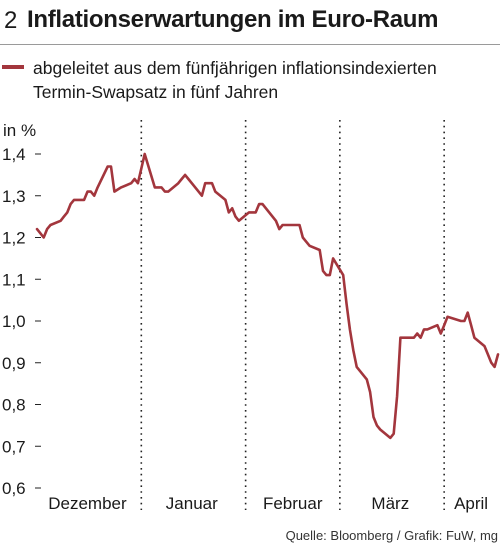 This screenshot has width=500, height=545. Describe the element at coordinates (14, 405) in the screenshot. I see `y-tick-label: 0,8` at that location.